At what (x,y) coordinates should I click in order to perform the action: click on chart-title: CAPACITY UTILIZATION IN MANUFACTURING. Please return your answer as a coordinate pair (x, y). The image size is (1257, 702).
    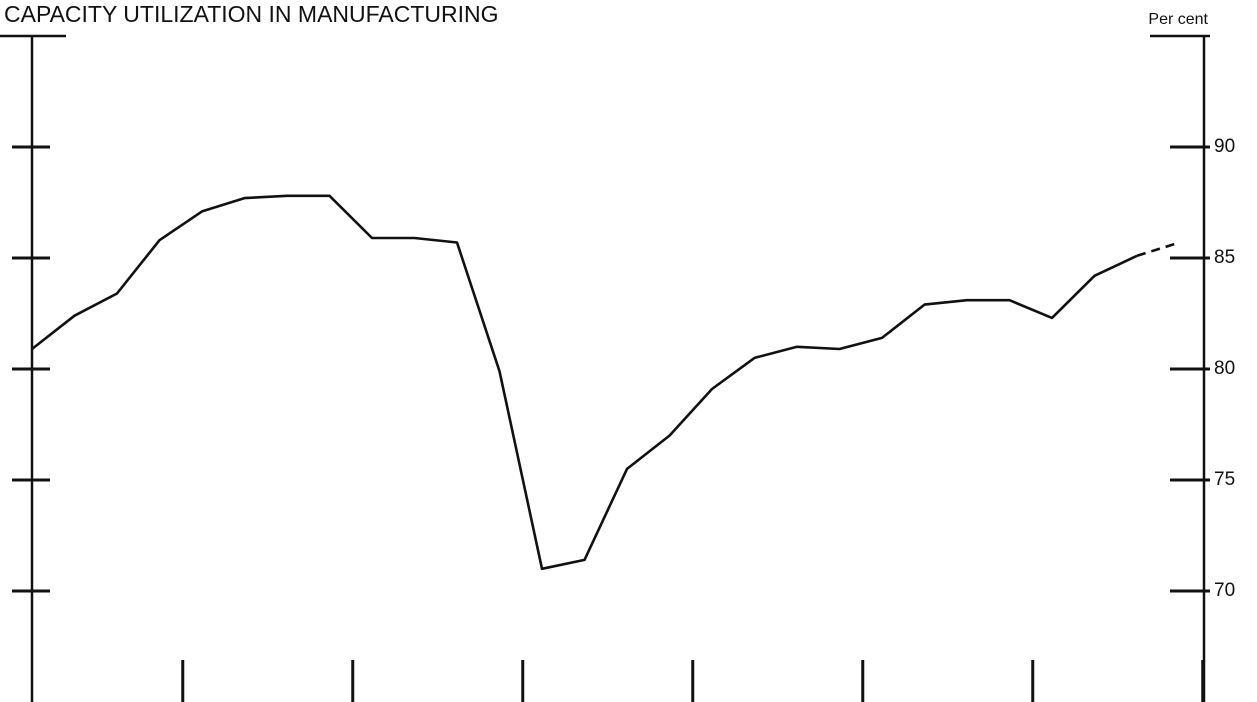
    Looking at the image, I should click on (251, 14).